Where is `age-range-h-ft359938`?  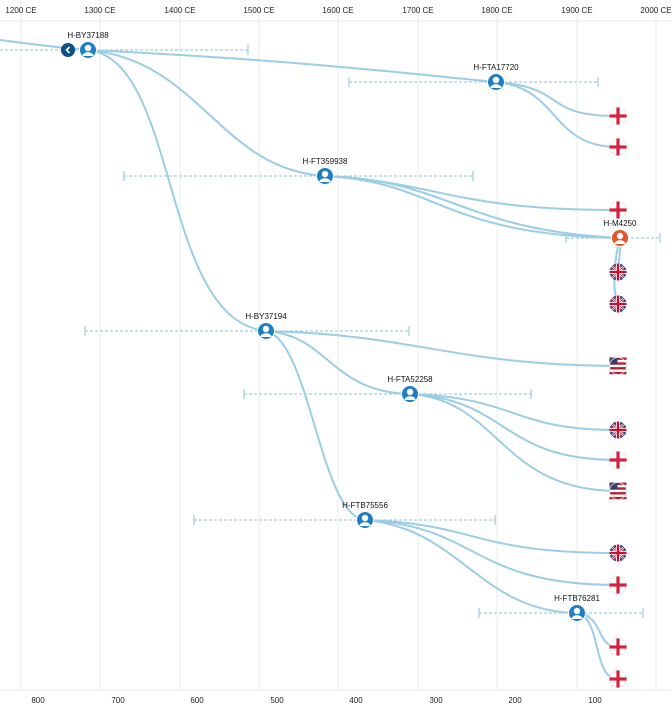
age-range-h-ft359938 is located at coordinates (298, 176).